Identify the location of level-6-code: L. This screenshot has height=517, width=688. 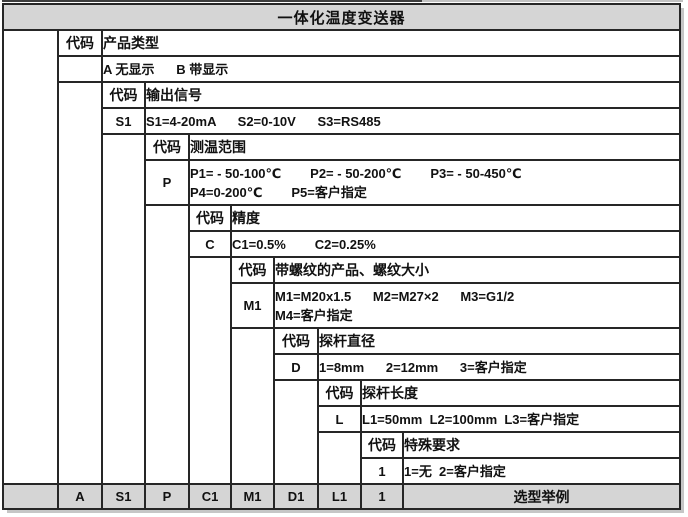
(339, 419).